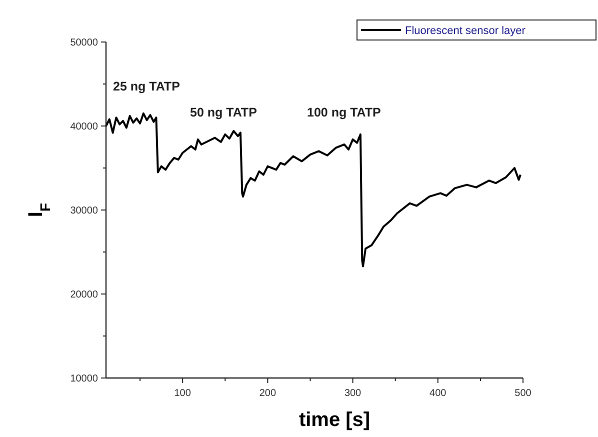 The height and width of the screenshot is (437, 598). Describe the element at coordinates (84, 295) in the screenshot. I see `y-tick-label: 20000` at that location.